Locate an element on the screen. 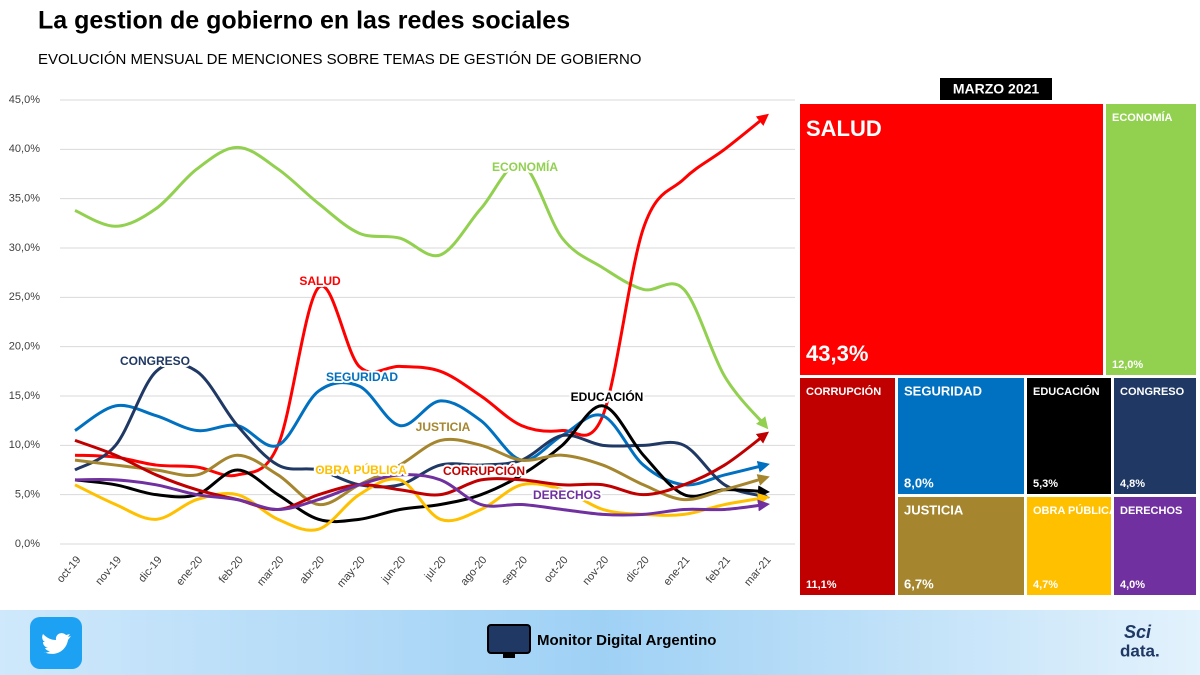 Image resolution: width=1200 pixels, height=675 pixels. x-tick-label: feb-21 is located at coordinates (718, 570).